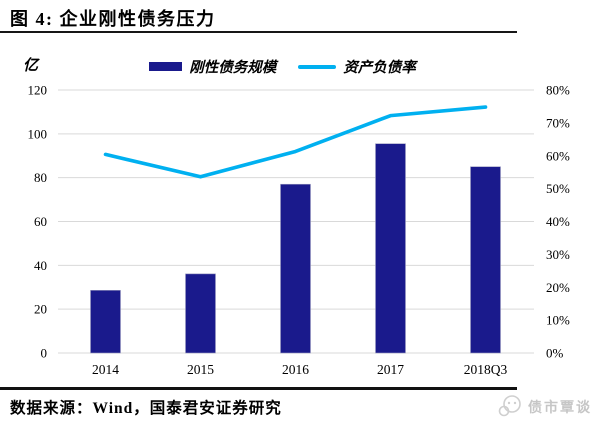  Describe the element at coordinates (38, 90) in the screenshot. I see `y-axis-left-tick-label: 120` at that location.